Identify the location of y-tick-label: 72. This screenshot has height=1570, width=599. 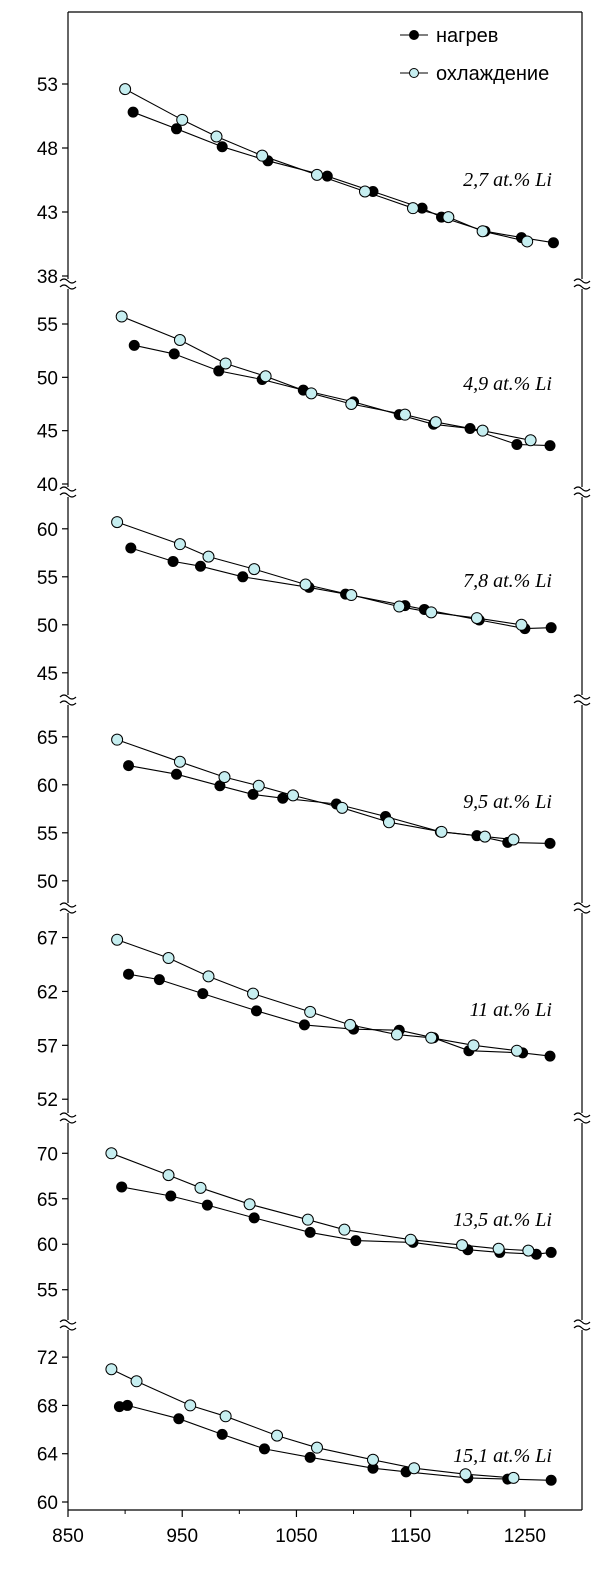
(47, 1358).